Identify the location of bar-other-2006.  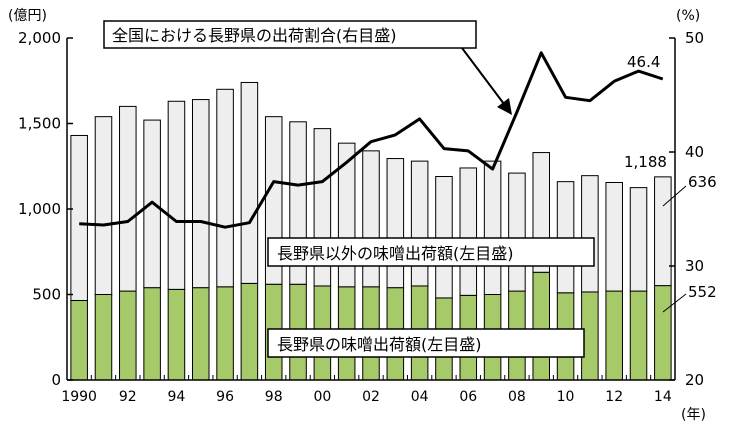
(468, 231).